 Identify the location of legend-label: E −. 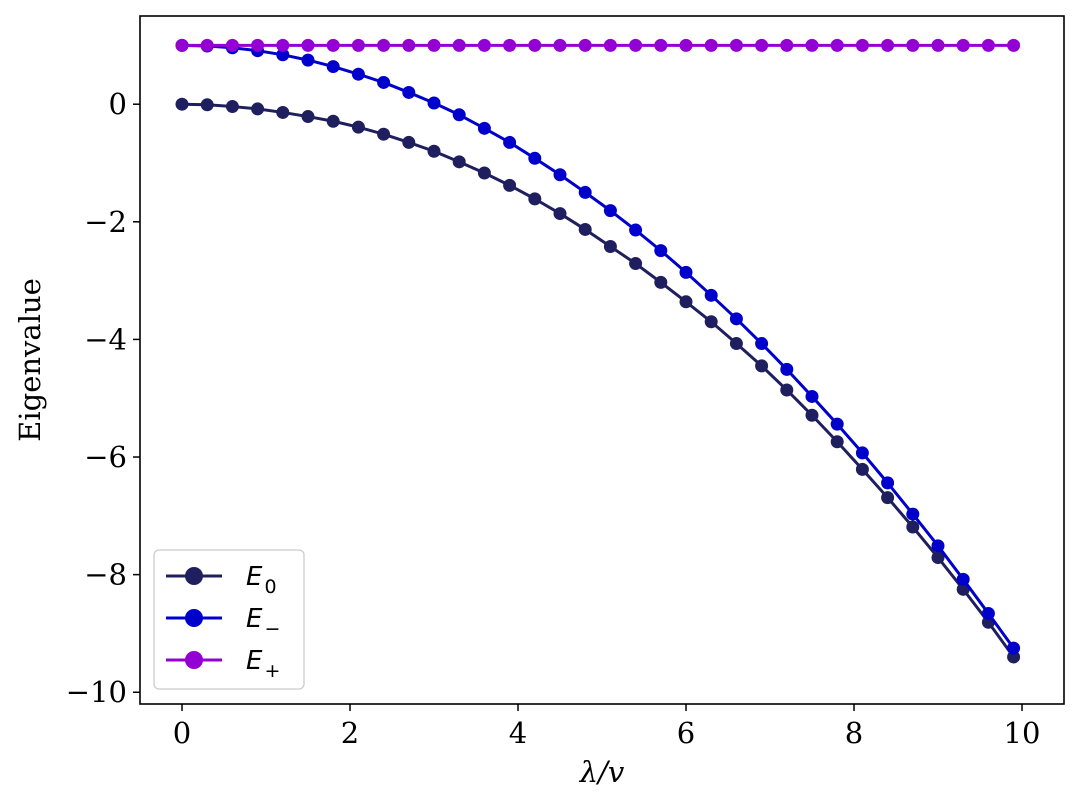
(263, 622).